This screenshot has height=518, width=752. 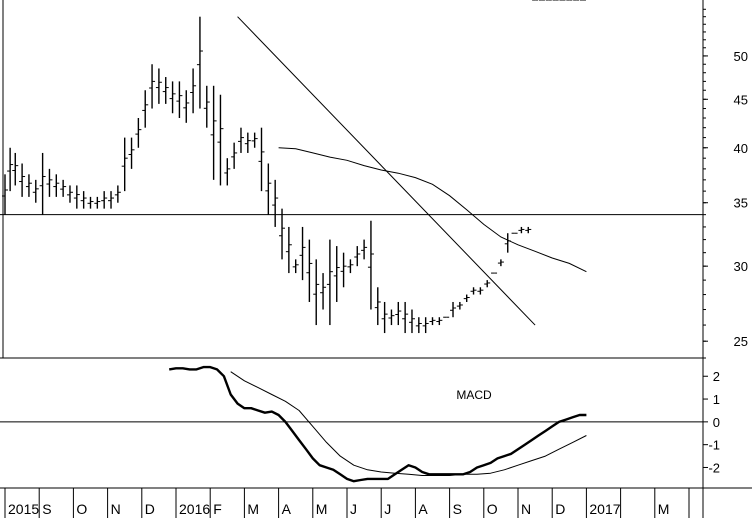 I want to click on price-y-tick-label: 25, so click(x=741, y=341).